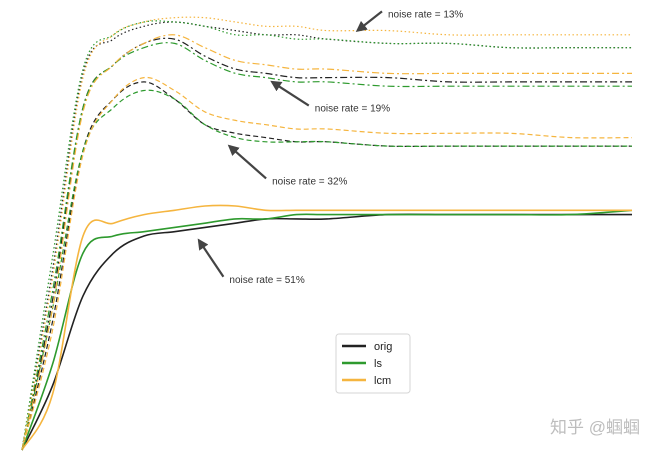 The image size is (652, 459). What do you see at coordinates (378, 364) in the screenshot?
I see `legend-label-ls: ls` at bounding box center [378, 364].